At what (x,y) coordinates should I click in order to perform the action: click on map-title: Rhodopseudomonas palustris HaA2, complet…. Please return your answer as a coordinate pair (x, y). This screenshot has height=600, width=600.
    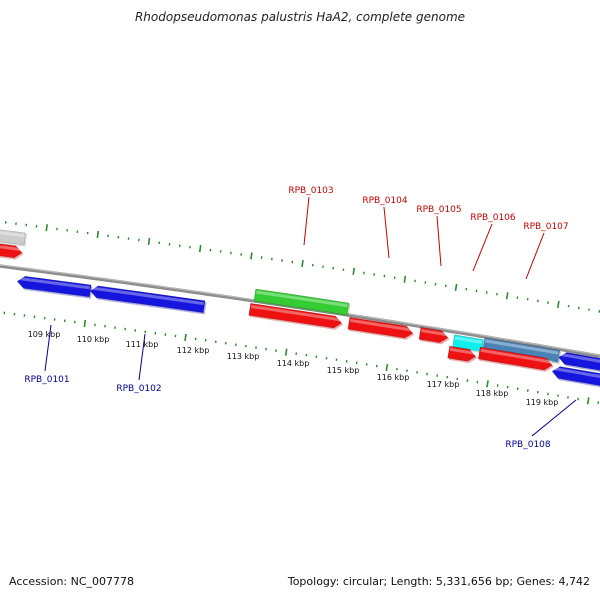
    Looking at the image, I should click on (300, 17).